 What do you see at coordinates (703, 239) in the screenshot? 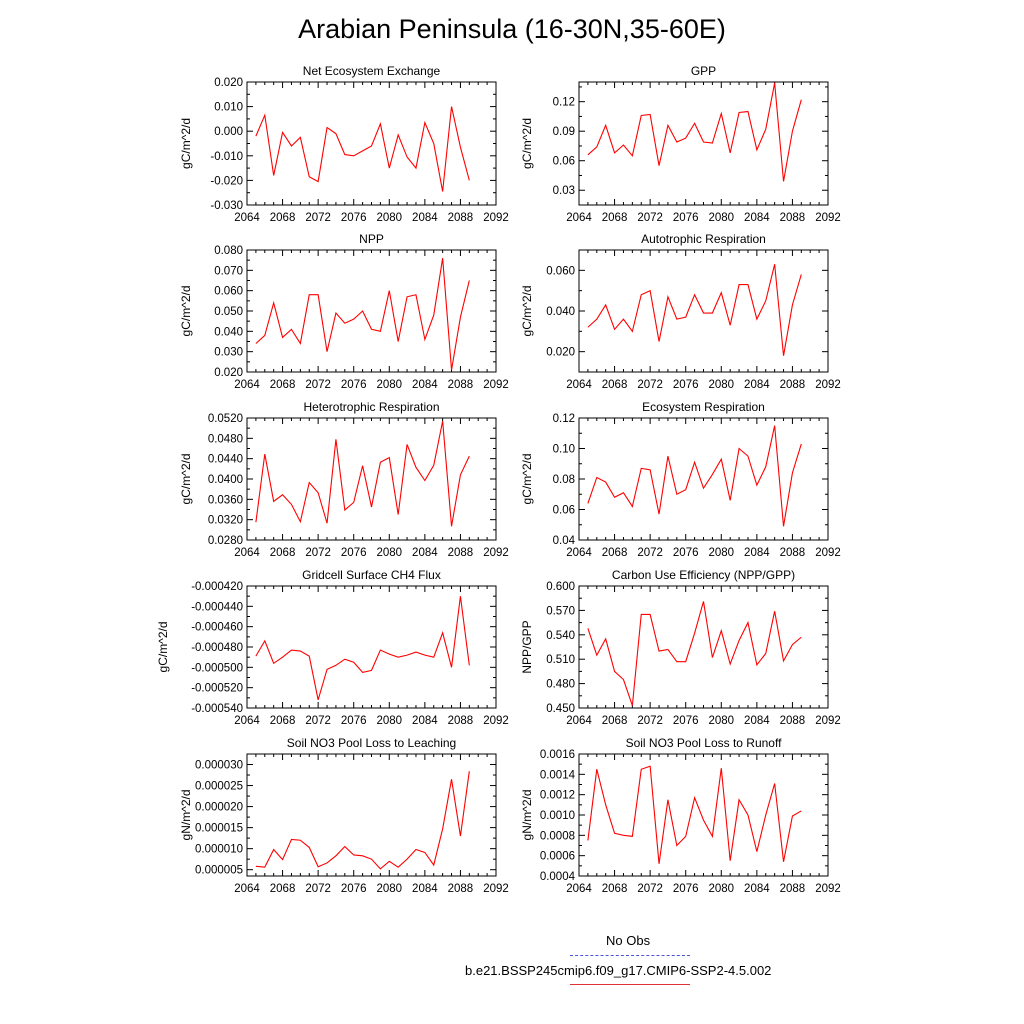
I see `chart-title: Autotrophic Respiration` at bounding box center [703, 239].